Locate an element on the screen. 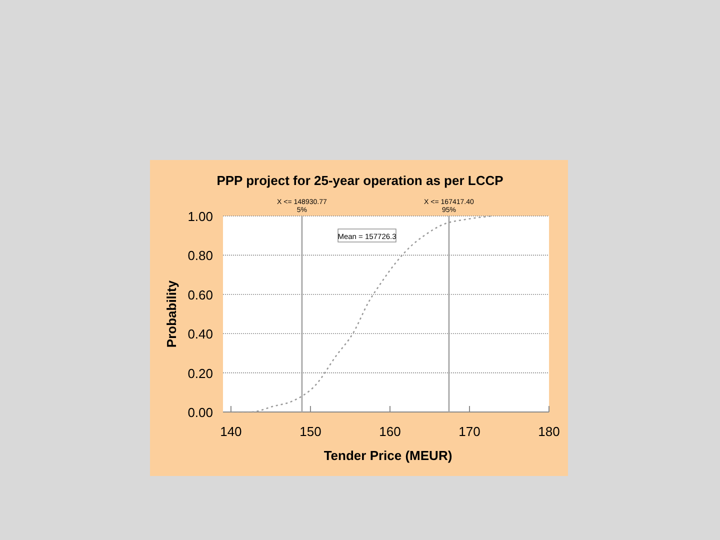 Image resolution: width=720 pixels, height=540 pixels. x-tick-label: 180 is located at coordinates (549, 431).